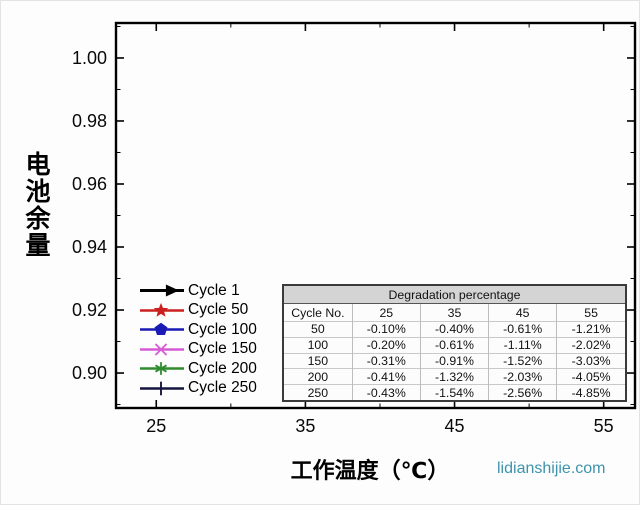  Describe the element at coordinates (522, 345) in the screenshot. I see `table-cell: -1.11%` at that location.